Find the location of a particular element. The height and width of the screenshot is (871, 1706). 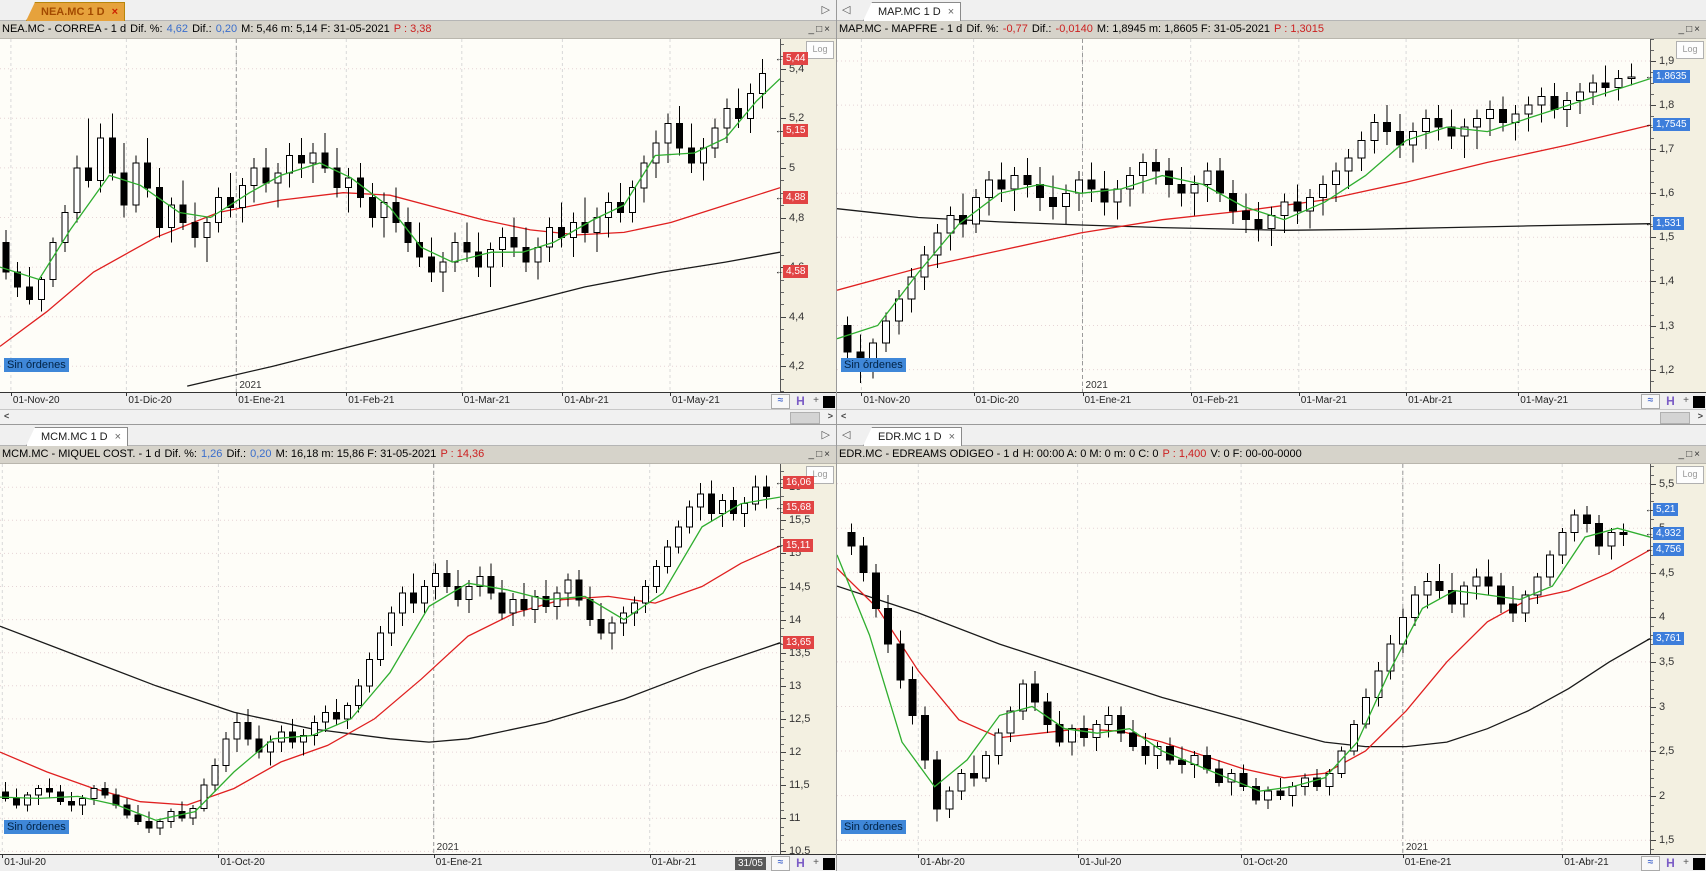

price-level-badge: ← 1,531 is located at coordinates (1665, 223).